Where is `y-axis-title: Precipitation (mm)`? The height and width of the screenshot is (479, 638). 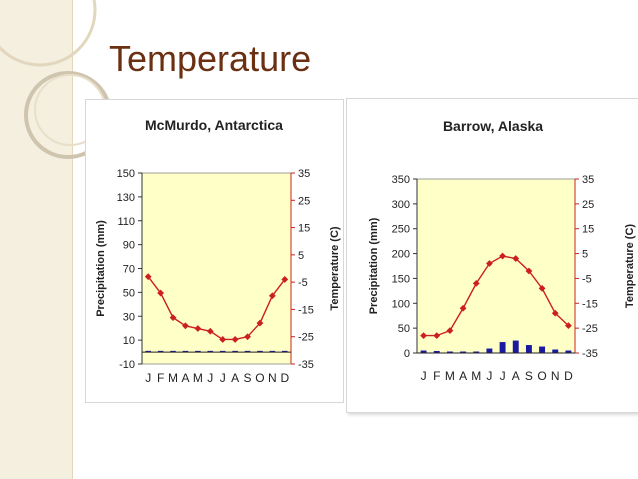
y-axis-title: Precipitation (mm) is located at coordinates (374, 265).